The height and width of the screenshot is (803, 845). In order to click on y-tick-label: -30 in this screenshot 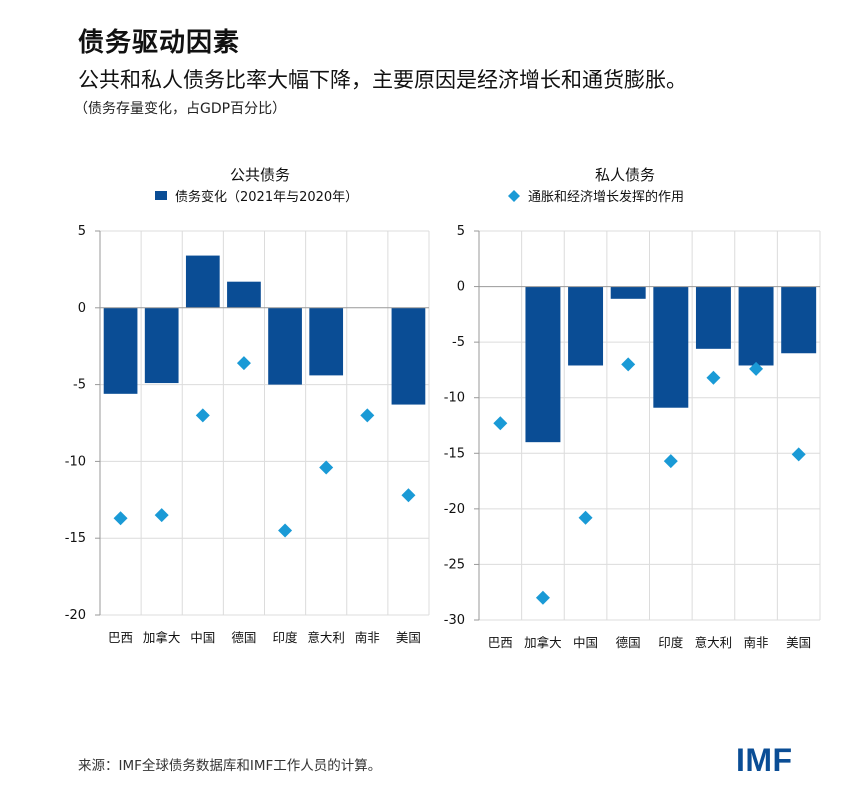, I will do `click(454, 620)`.